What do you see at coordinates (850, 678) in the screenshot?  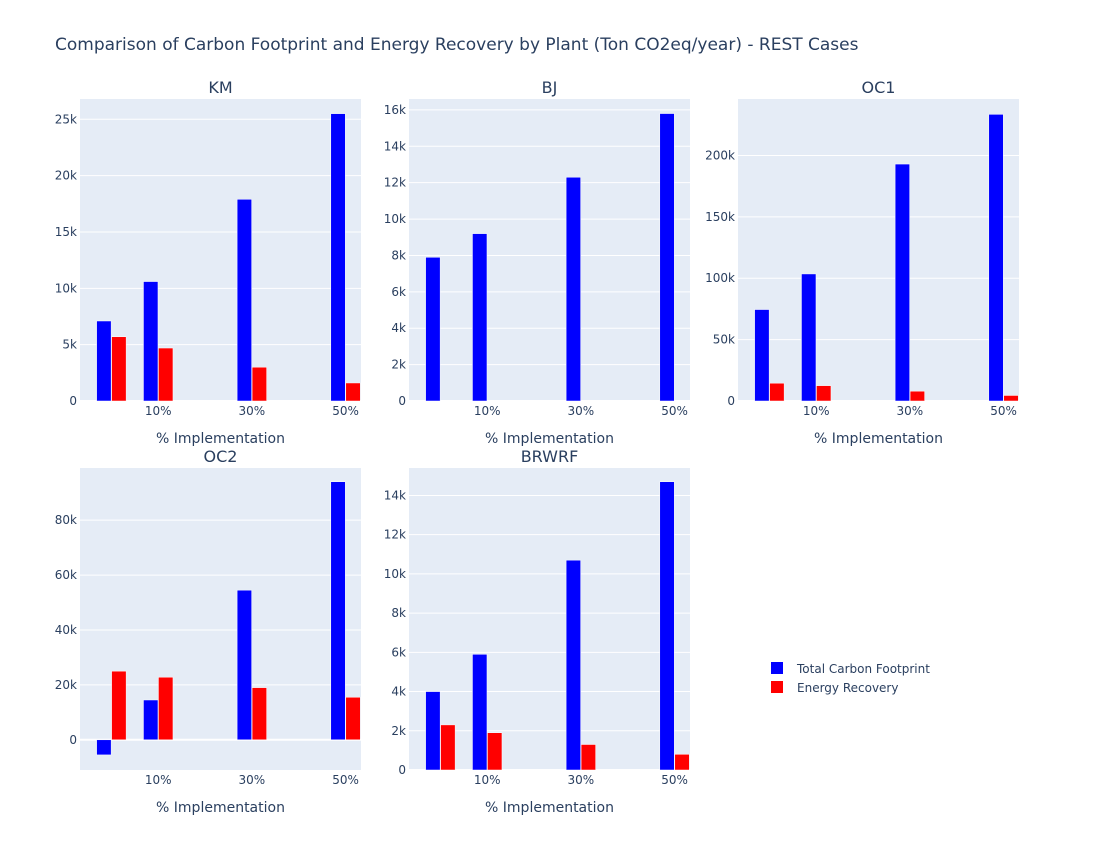 I see `legend: Total Carbon Footprint Energy Recovery` at bounding box center [850, 678].